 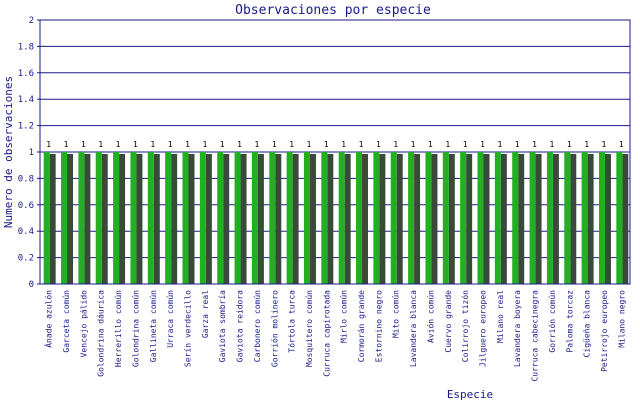 I want to click on x-tick-label: Gallineta común, so click(x=153, y=326).